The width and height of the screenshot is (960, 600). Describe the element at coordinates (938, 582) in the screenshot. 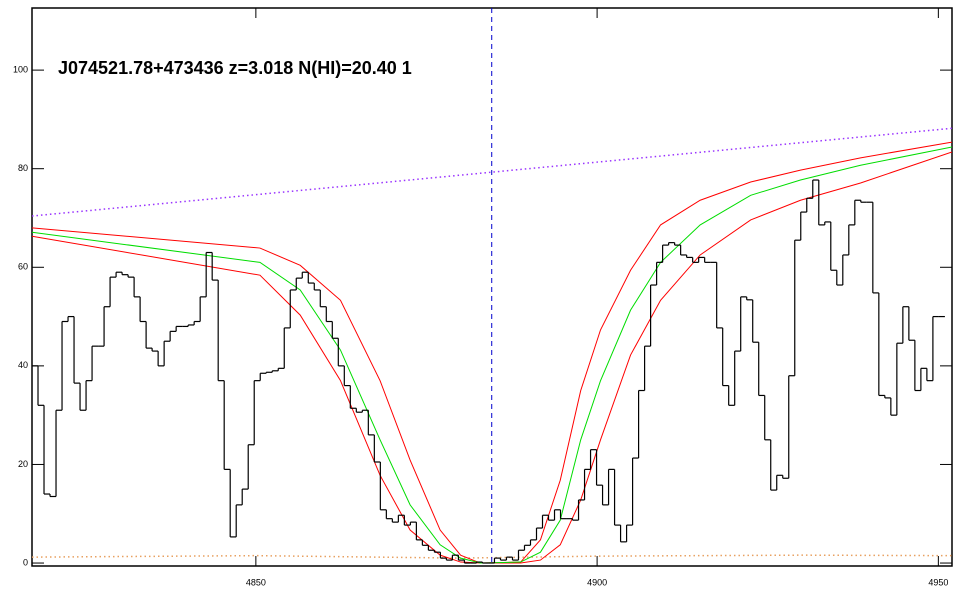

I see `x-tick-label: 4950` at that location.